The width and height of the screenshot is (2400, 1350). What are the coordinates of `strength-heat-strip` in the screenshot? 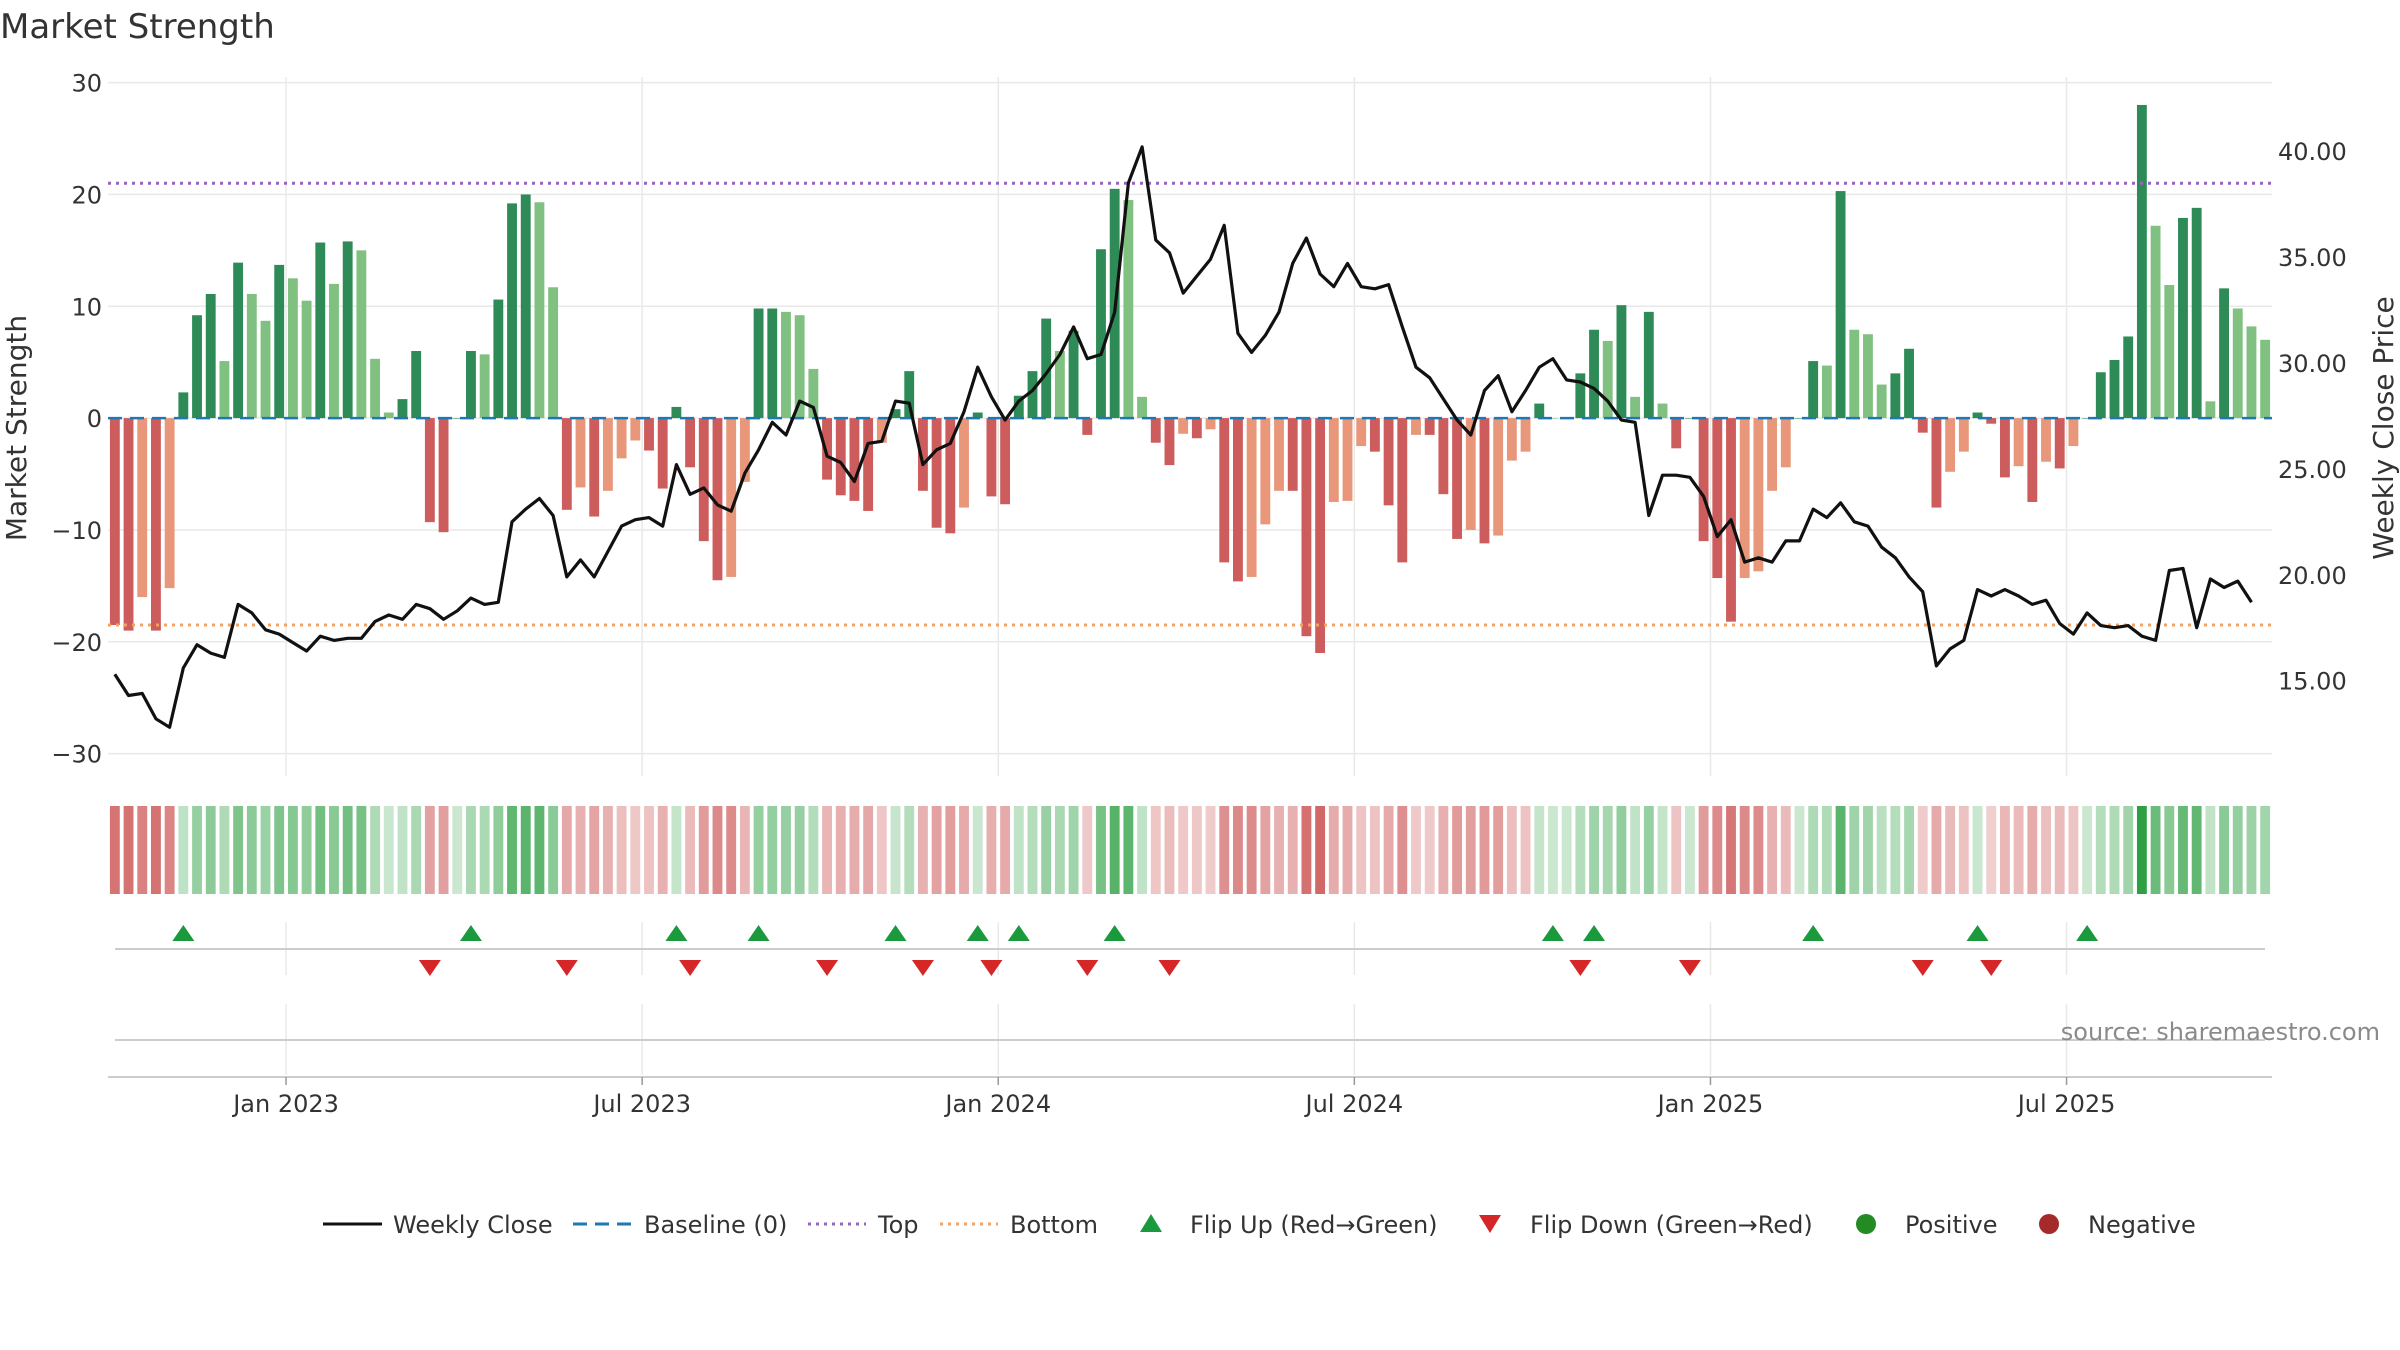 It's located at (1190, 850).